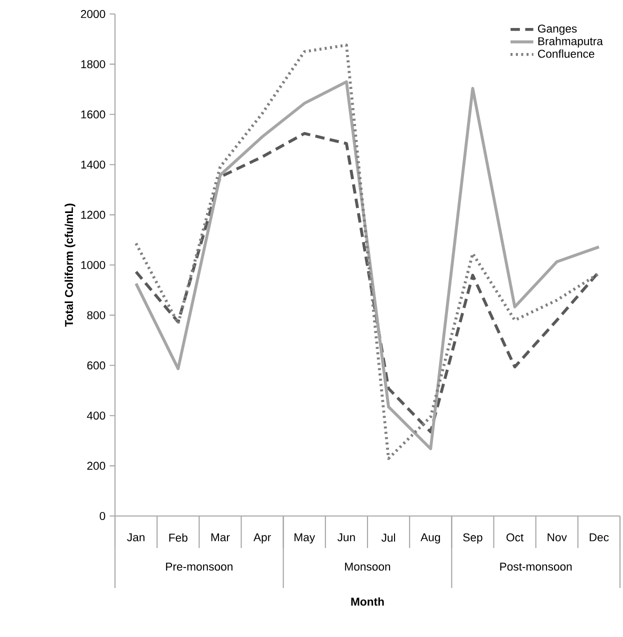 The width and height of the screenshot is (623, 637). I want to click on x-tick-label: Nov, so click(557, 537).